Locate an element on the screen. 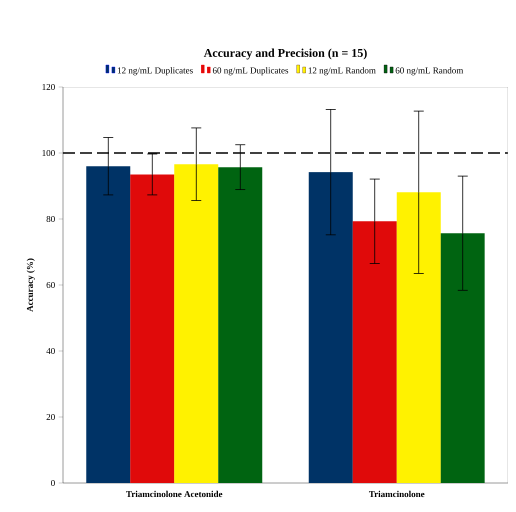  y-tick-label: 20 is located at coordinates (50, 417).